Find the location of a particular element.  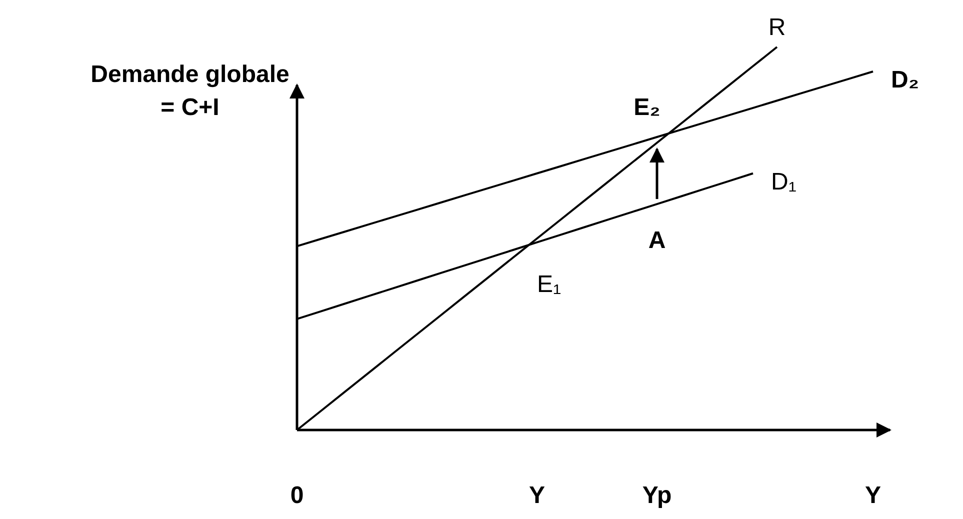

x-tick-label: 0 is located at coordinates (297, 495).